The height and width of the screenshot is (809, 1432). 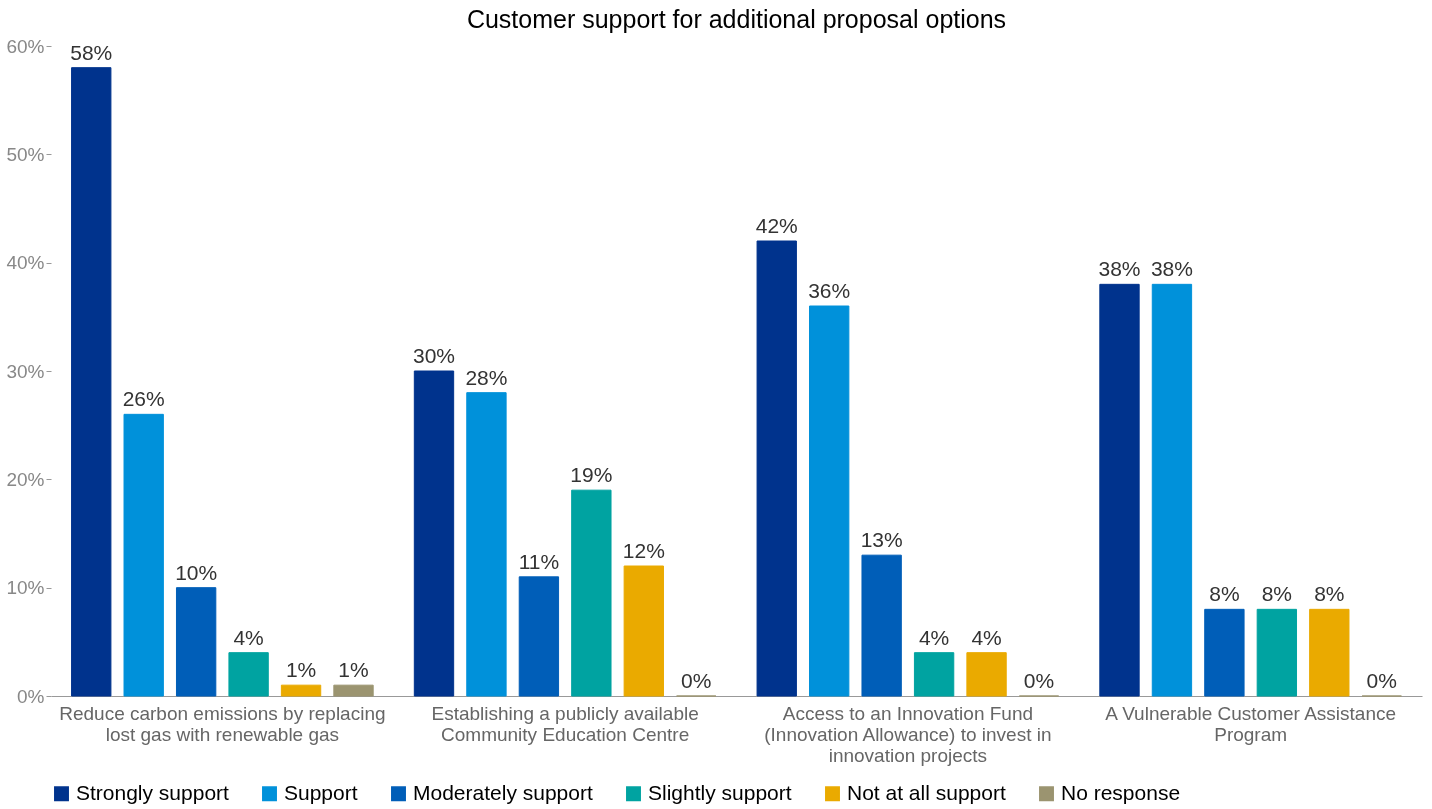 What do you see at coordinates (736, 19) in the screenshot?
I see `chart-title: Customer support for additional proposal options` at bounding box center [736, 19].